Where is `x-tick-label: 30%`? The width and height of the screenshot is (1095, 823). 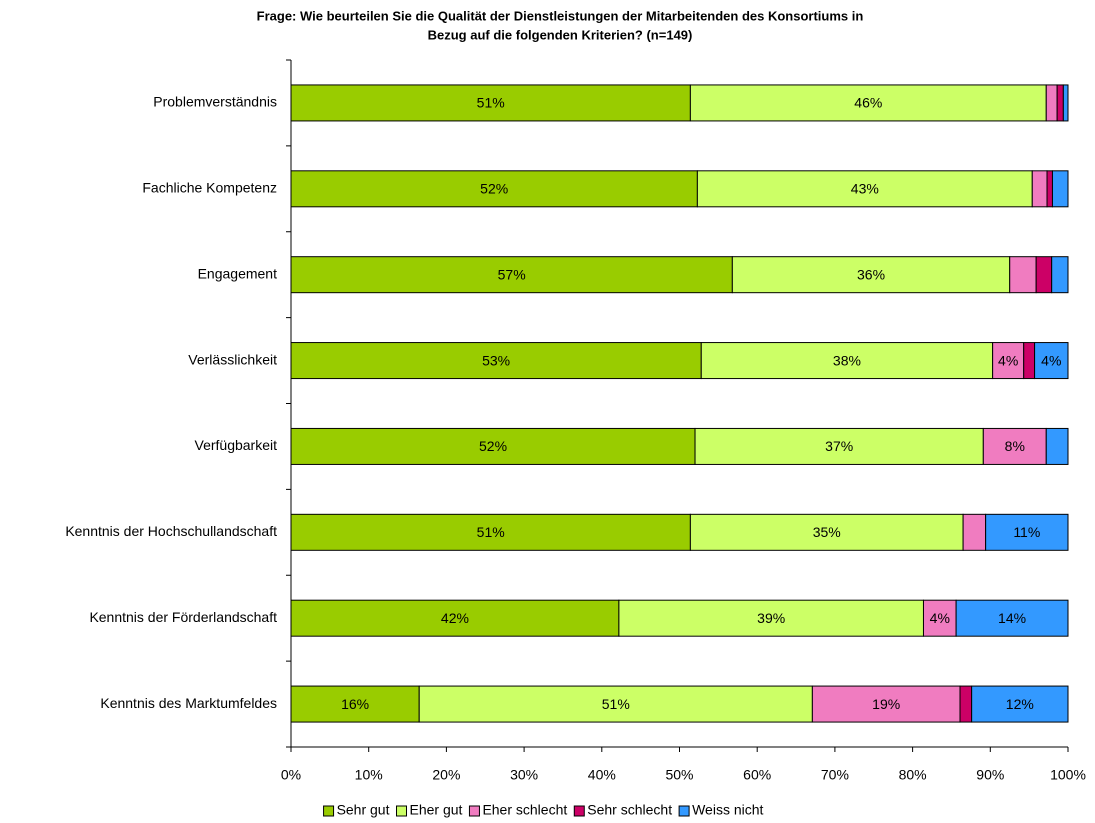 x-tick-label: 30% is located at coordinates (524, 775).